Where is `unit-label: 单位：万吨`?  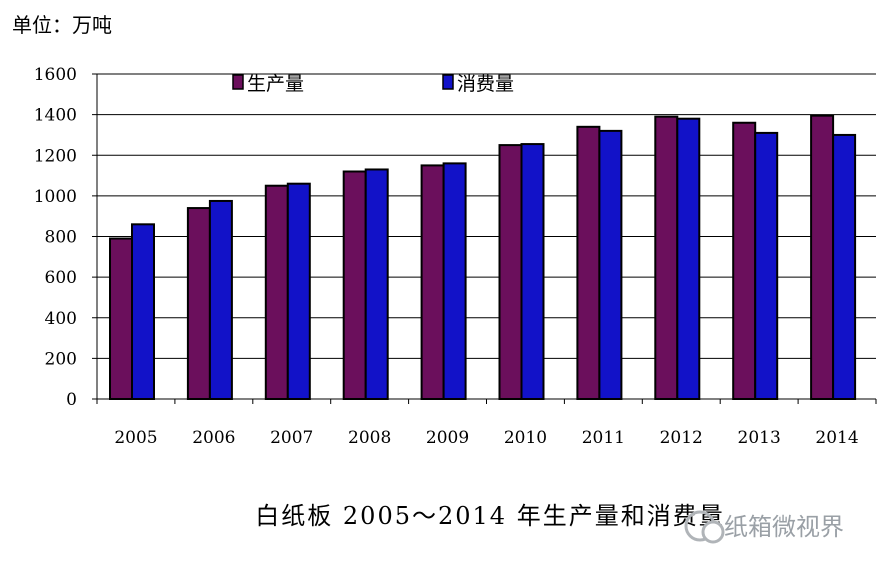 unit-label: 单位：万吨 is located at coordinates (62, 25).